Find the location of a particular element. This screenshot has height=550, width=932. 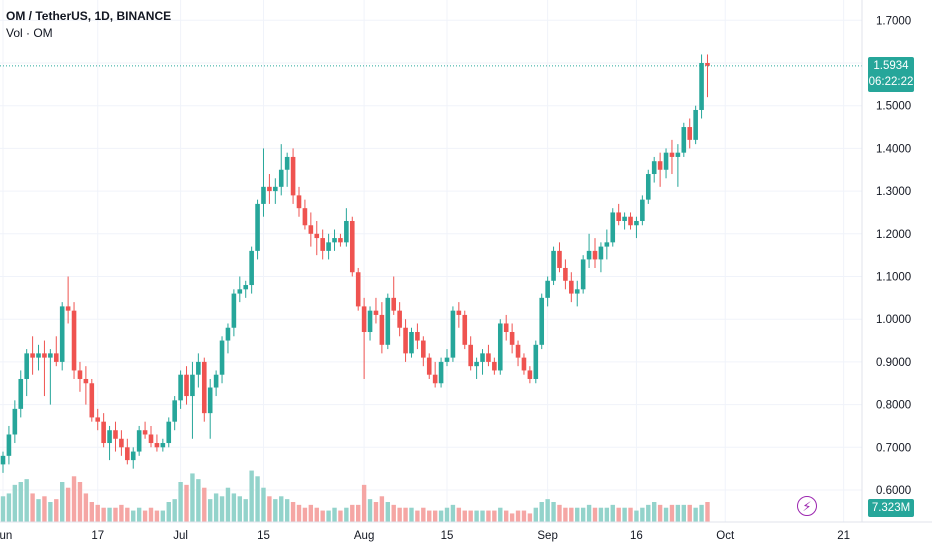

price-tick-label: 1.5000 is located at coordinates (893, 107).